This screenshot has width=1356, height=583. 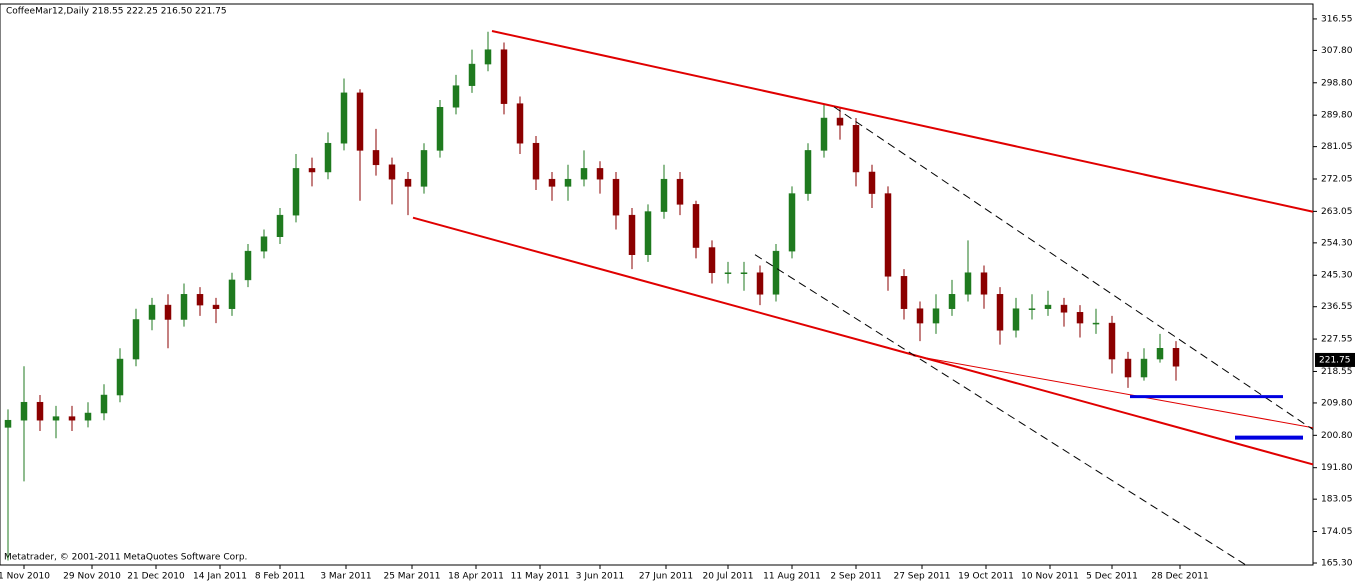 What do you see at coordinates (345, 577) in the screenshot?
I see `x-tick-label: 3 Mar 2011` at bounding box center [345, 577].